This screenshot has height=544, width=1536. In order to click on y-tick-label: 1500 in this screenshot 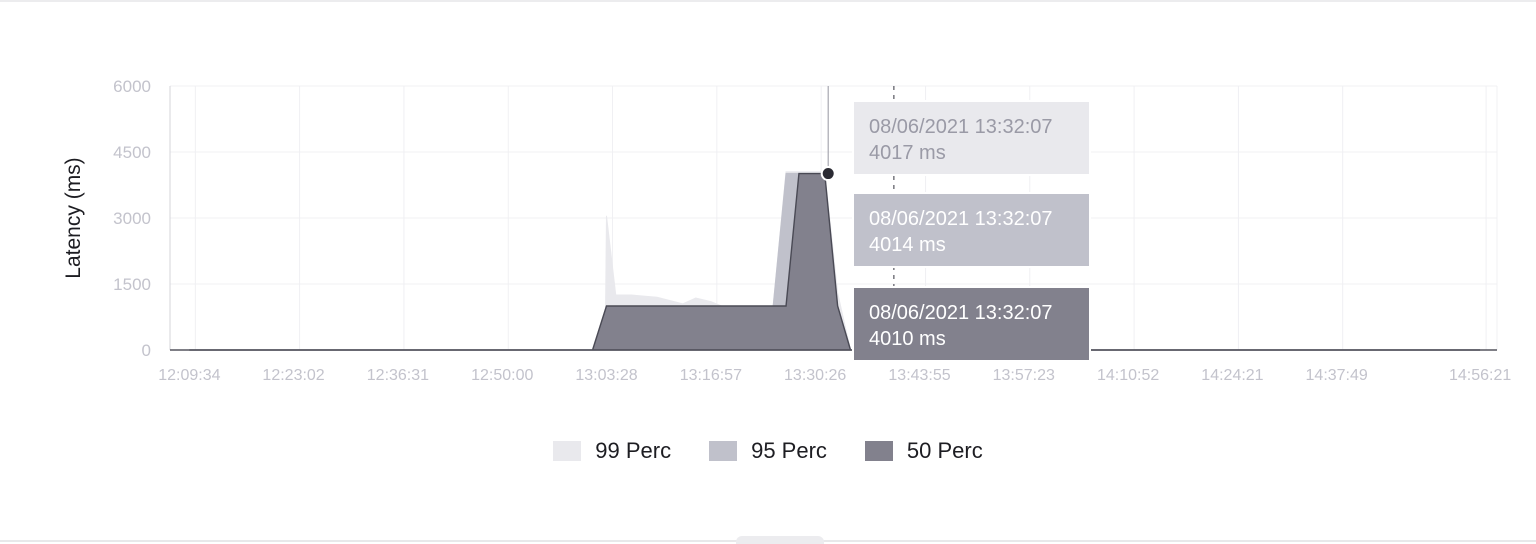, I will do `click(132, 284)`.